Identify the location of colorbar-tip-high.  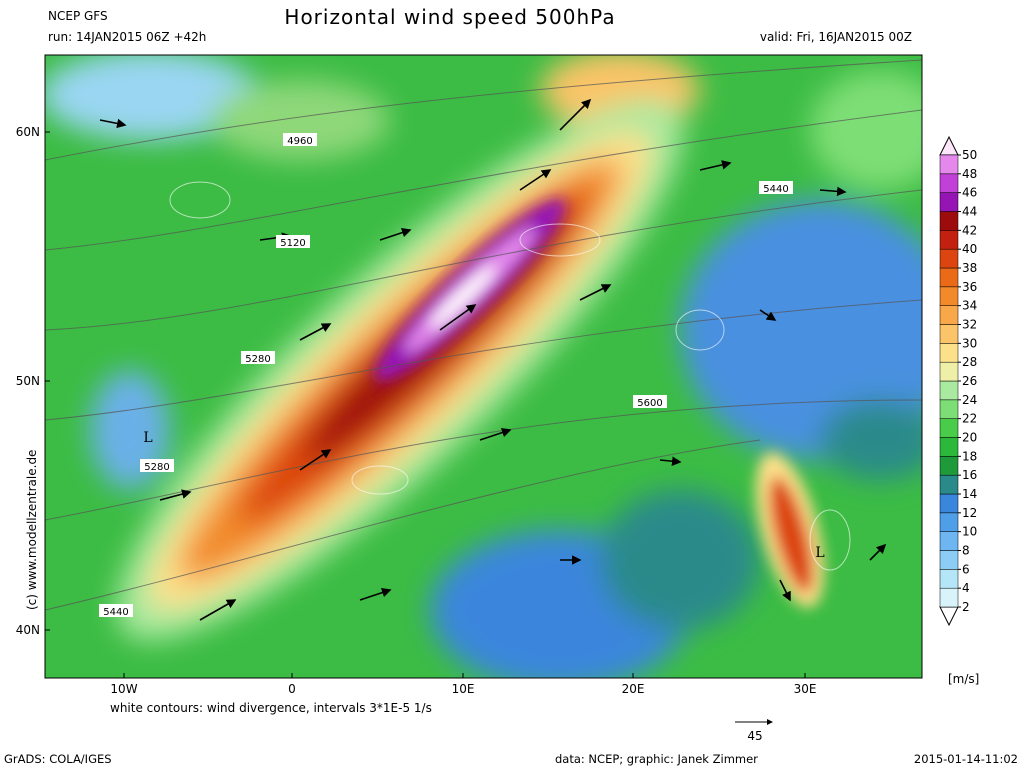
(949, 145).